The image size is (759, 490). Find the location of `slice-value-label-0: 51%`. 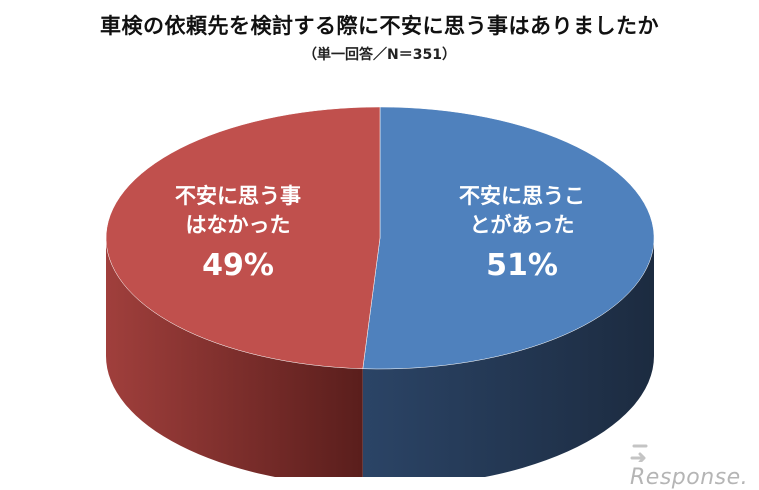

slice-value-label-0: 51% is located at coordinates (522, 265).